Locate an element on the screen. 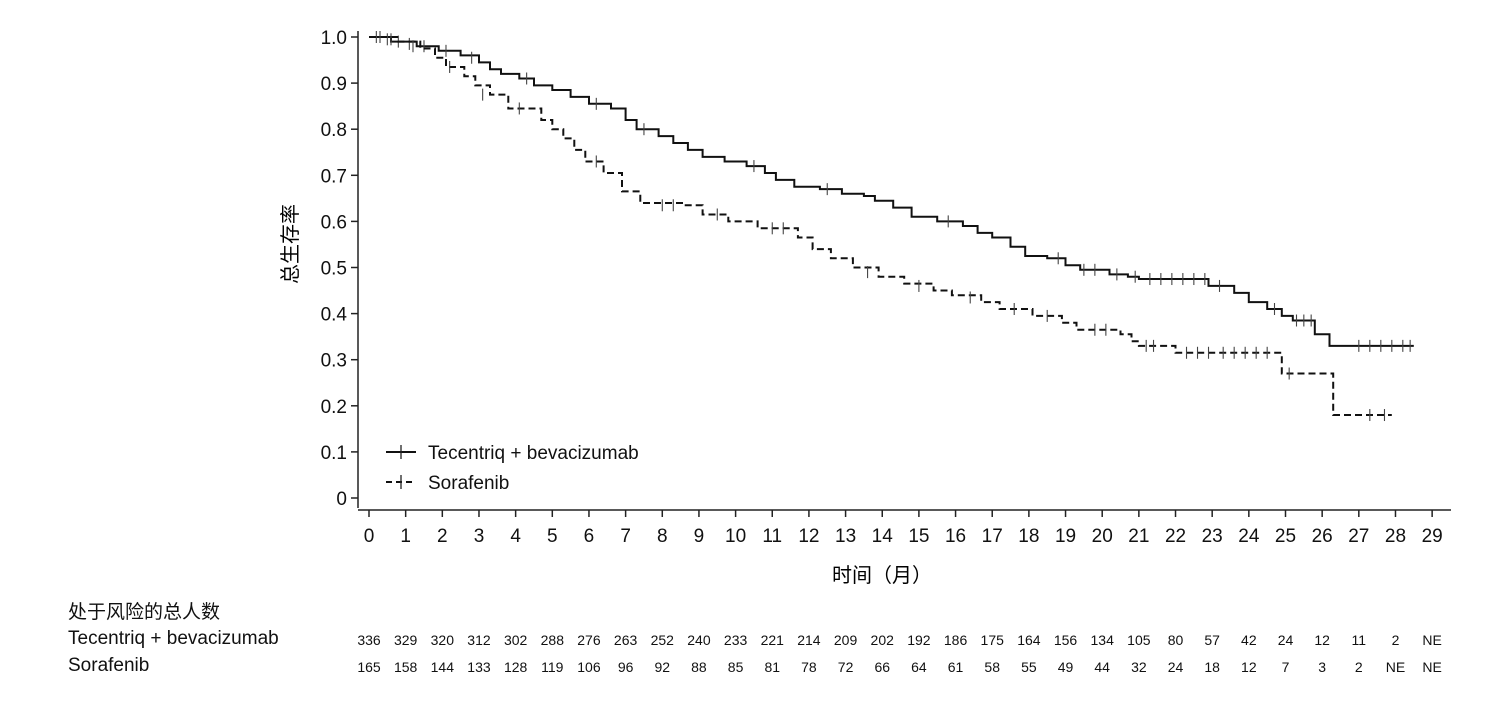 The image size is (1512, 728). risk-value: 44 is located at coordinates (1102, 667).